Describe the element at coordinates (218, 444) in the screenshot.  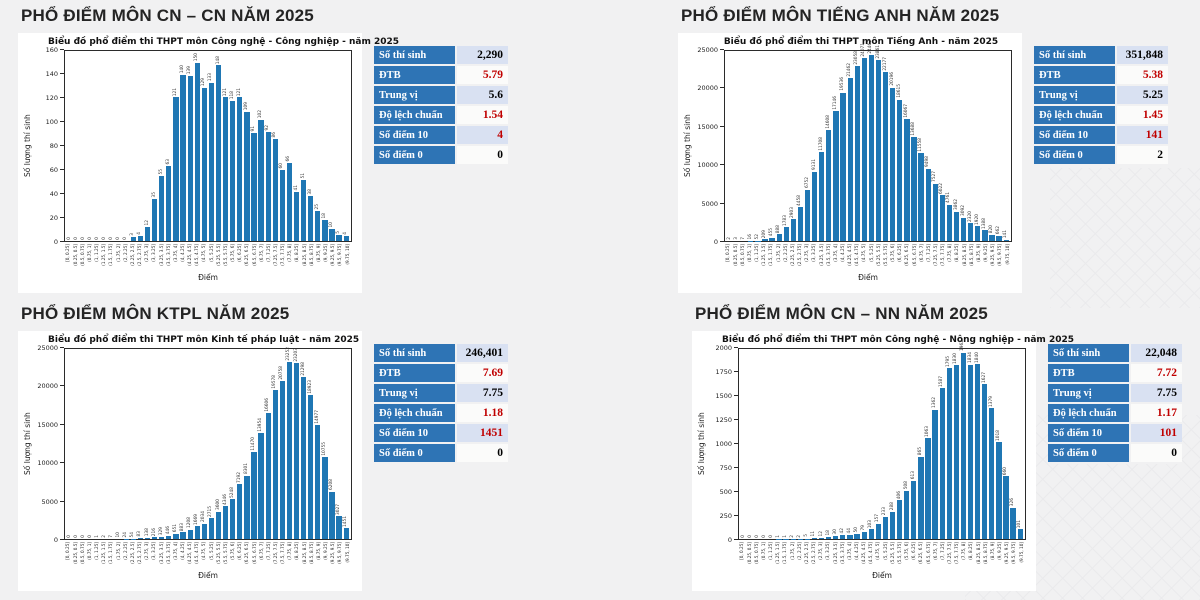
I see `bar-slot: 3600` at that location.